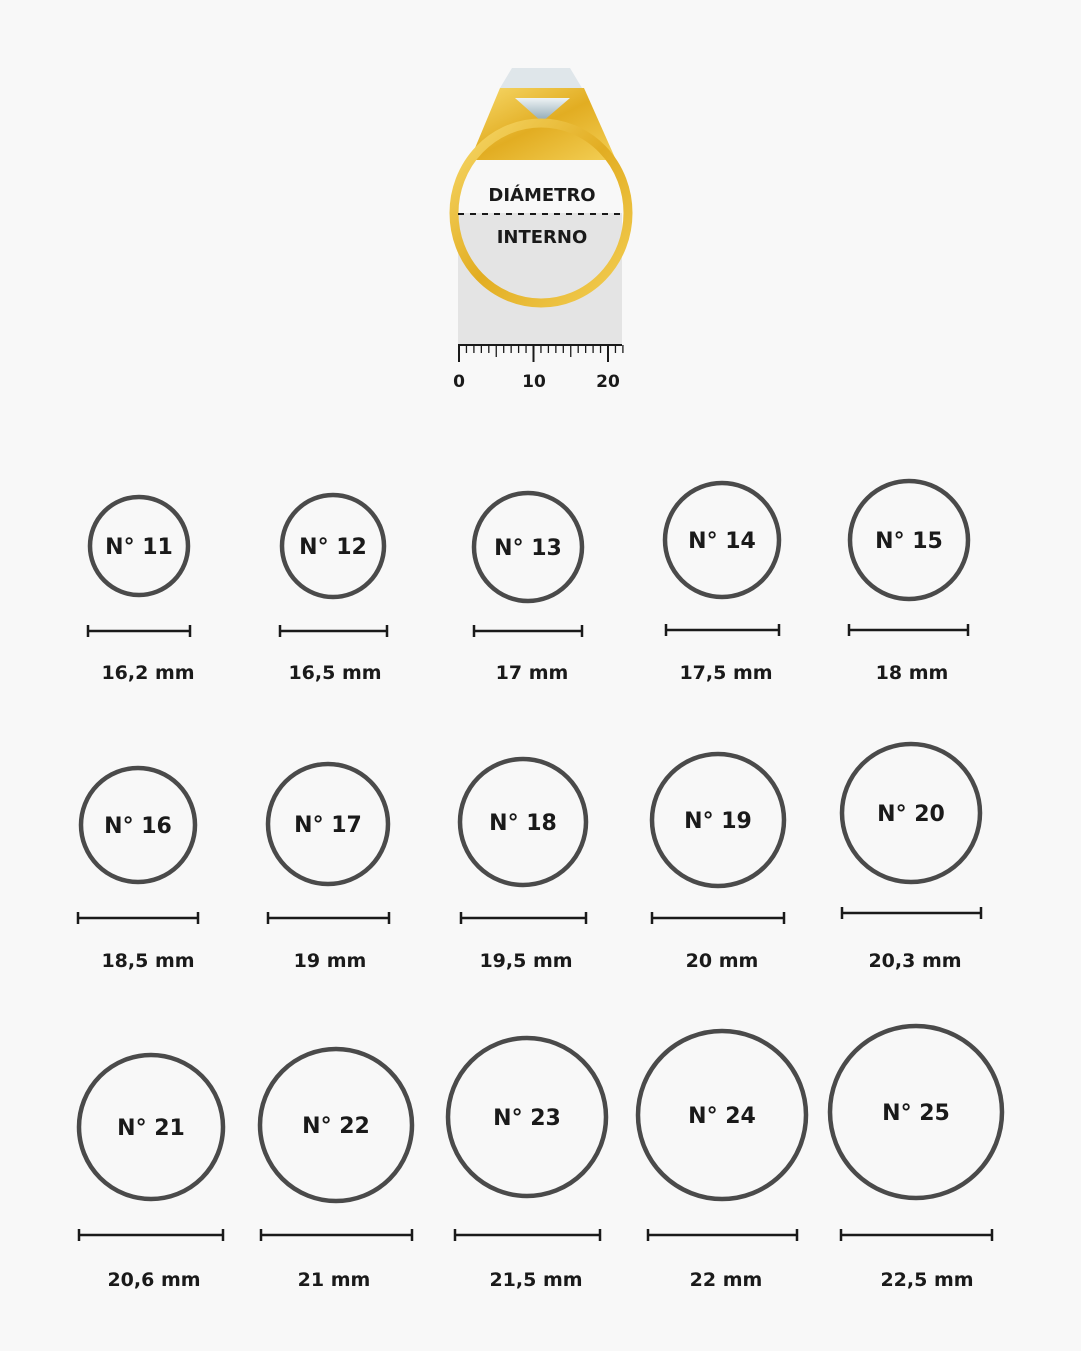 The image size is (1081, 1351). I want to click on diameter-label: 18,5 mm, so click(147, 961).